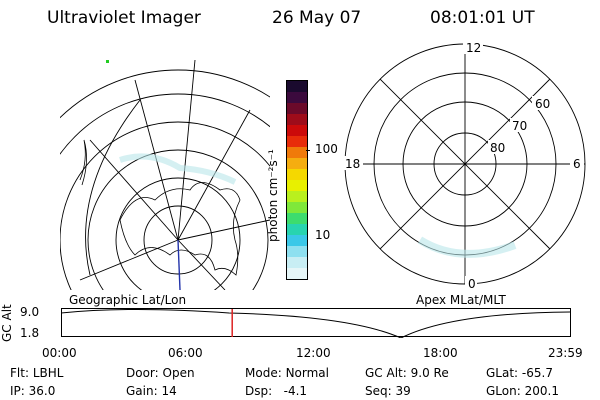 The width and height of the screenshot is (600, 400). Describe the element at coordinates (317, 18) in the screenshot. I see `date-label: 26 May 07` at that location.